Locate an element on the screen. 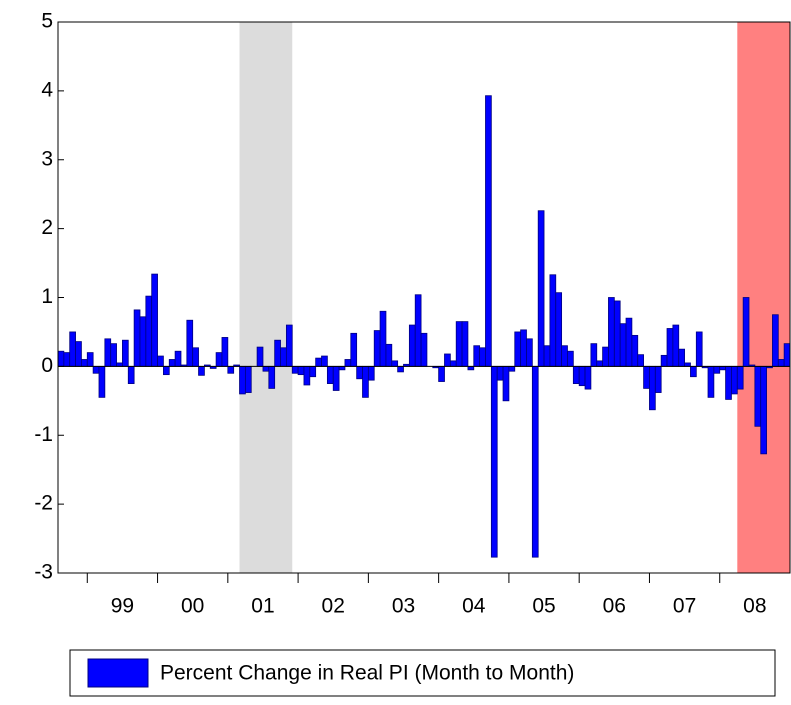 The width and height of the screenshot is (791, 705). x-tick-label: 04 is located at coordinates (474, 606).